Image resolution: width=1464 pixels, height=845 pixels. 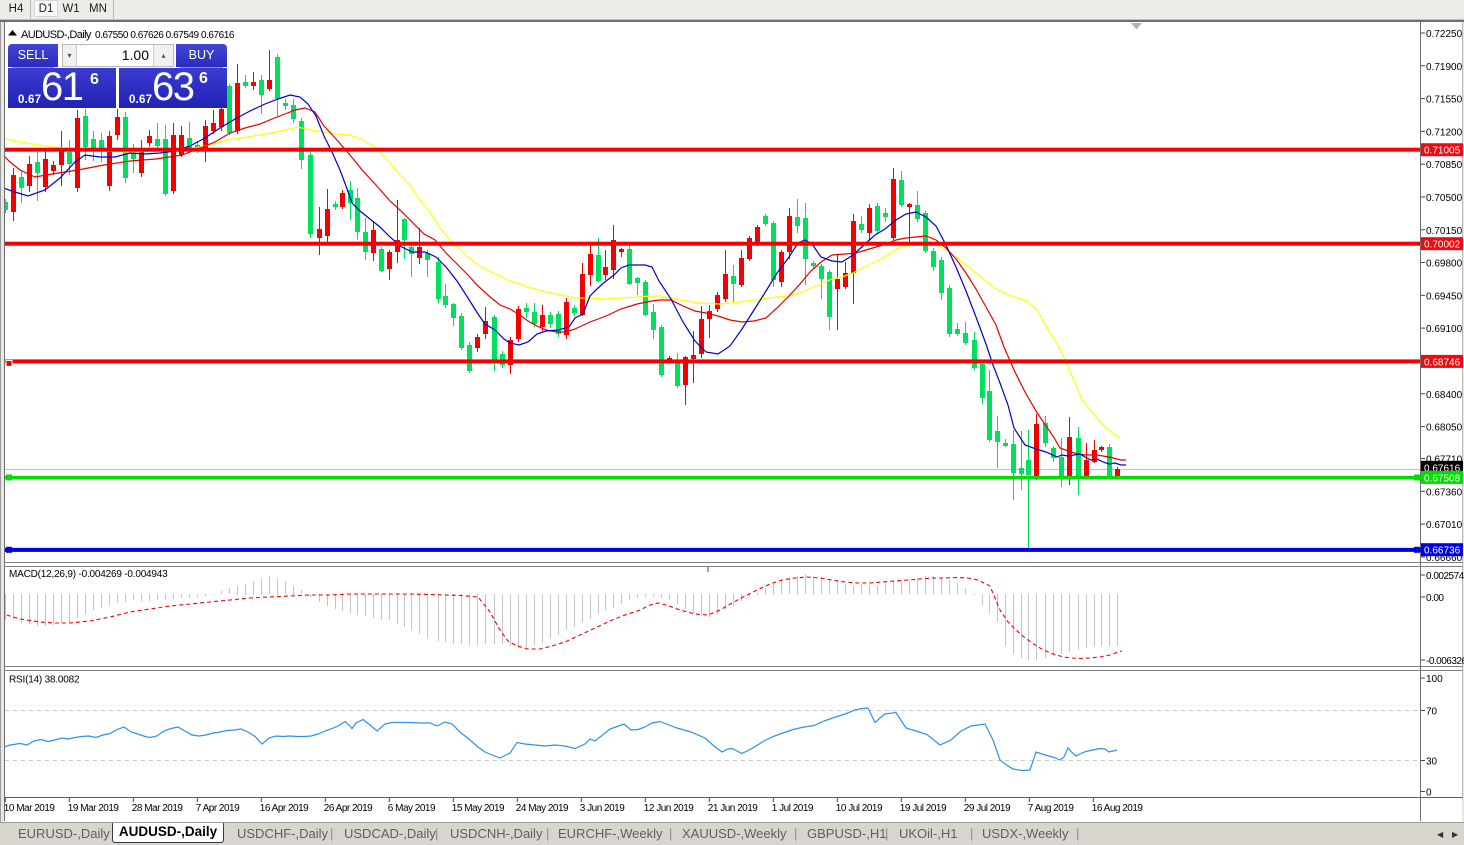 What do you see at coordinates (56, 35) in the screenshot?
I see `svg-text: AUDUSD-,Daily` at bounding box center [56, 35].